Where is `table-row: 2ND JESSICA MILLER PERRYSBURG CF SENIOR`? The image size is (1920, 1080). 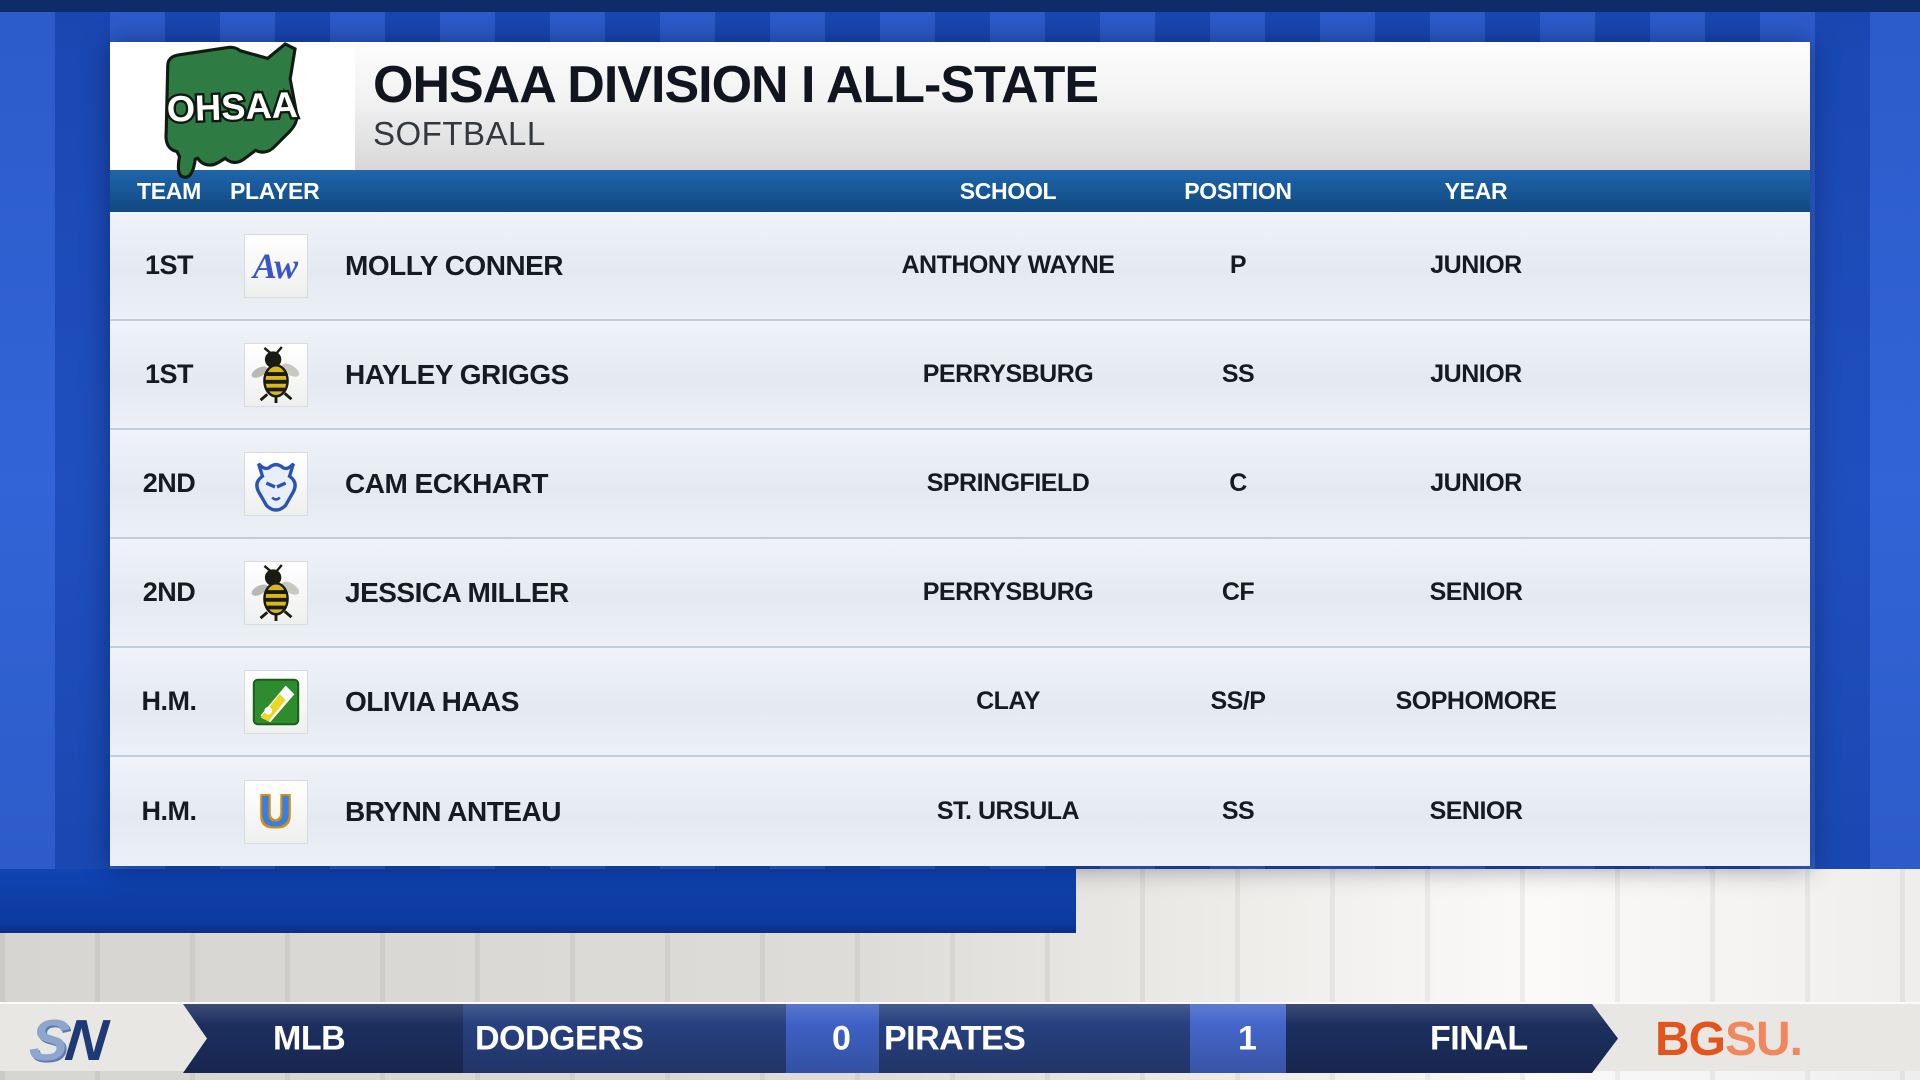
table-row: 2ND JESSICA MILLER PERRYSBURG CF SENIOR is located at coordinates (960, 593).